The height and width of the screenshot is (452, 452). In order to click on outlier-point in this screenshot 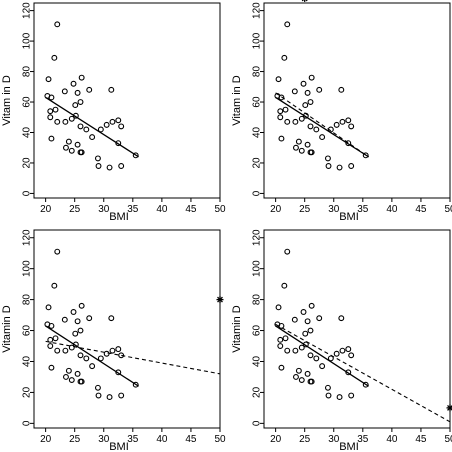, I will do `click(220, 300)`.